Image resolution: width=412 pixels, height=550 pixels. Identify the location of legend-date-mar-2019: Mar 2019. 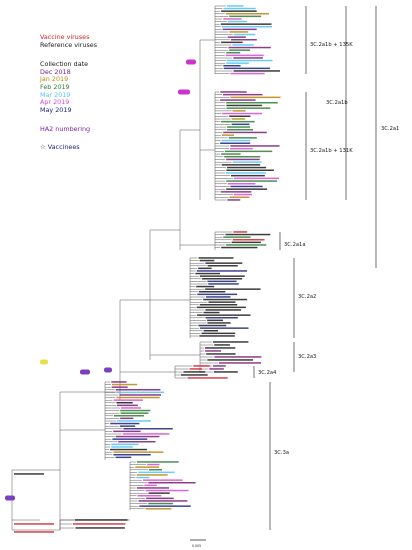
(55, 94).